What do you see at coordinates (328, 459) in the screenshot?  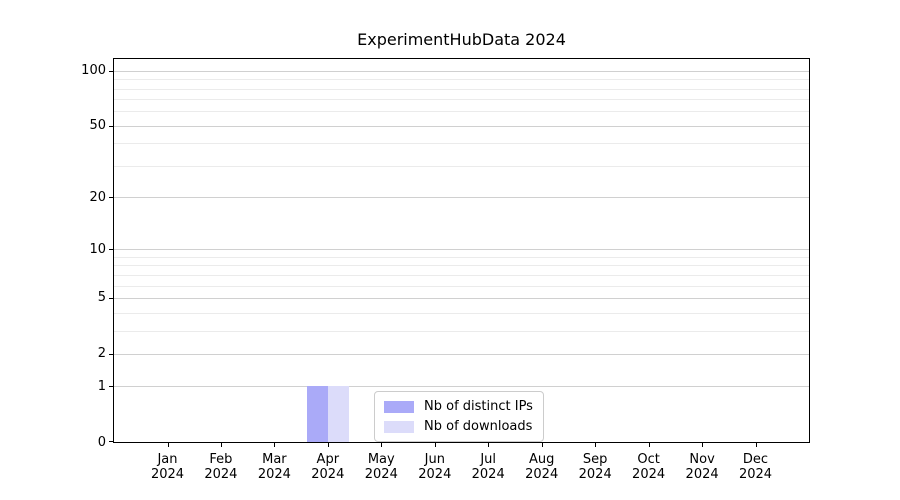 I see `x-label-month-apr: Apr` at bounding box center [328, 459].